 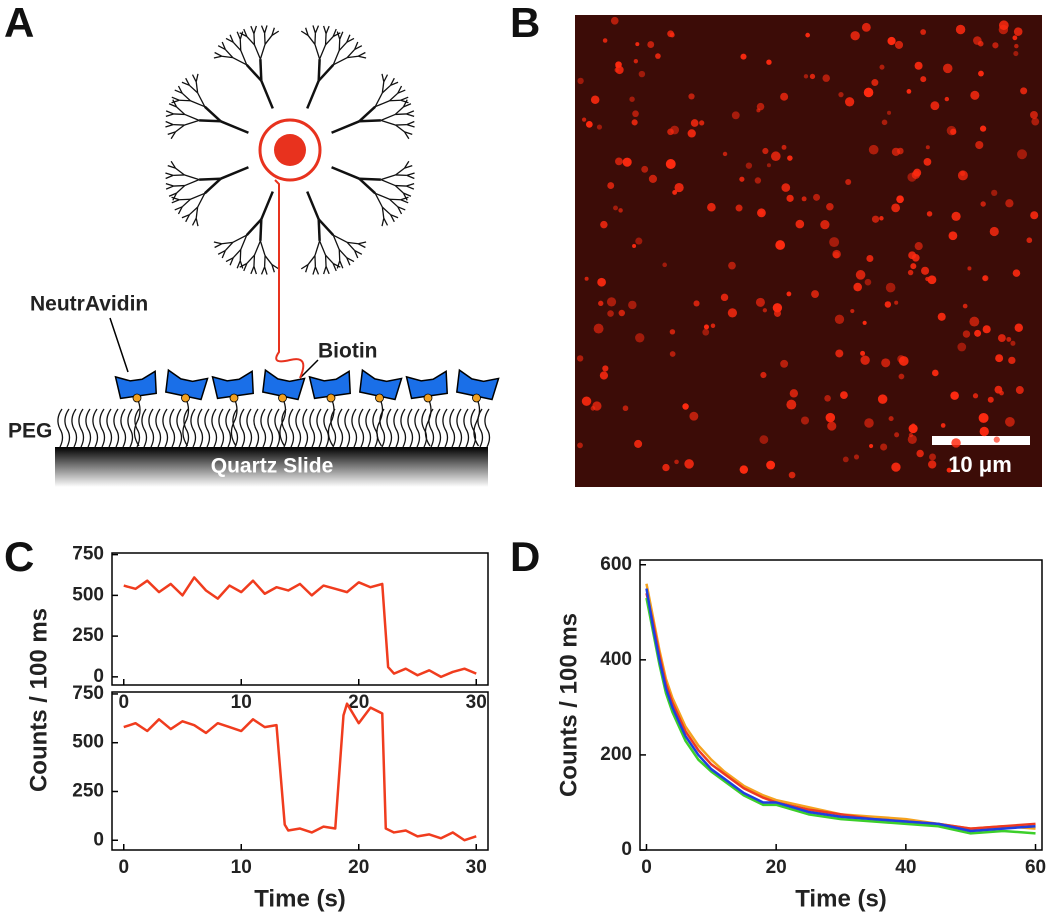 I want to click on biotin, so click(x=379, y=398).